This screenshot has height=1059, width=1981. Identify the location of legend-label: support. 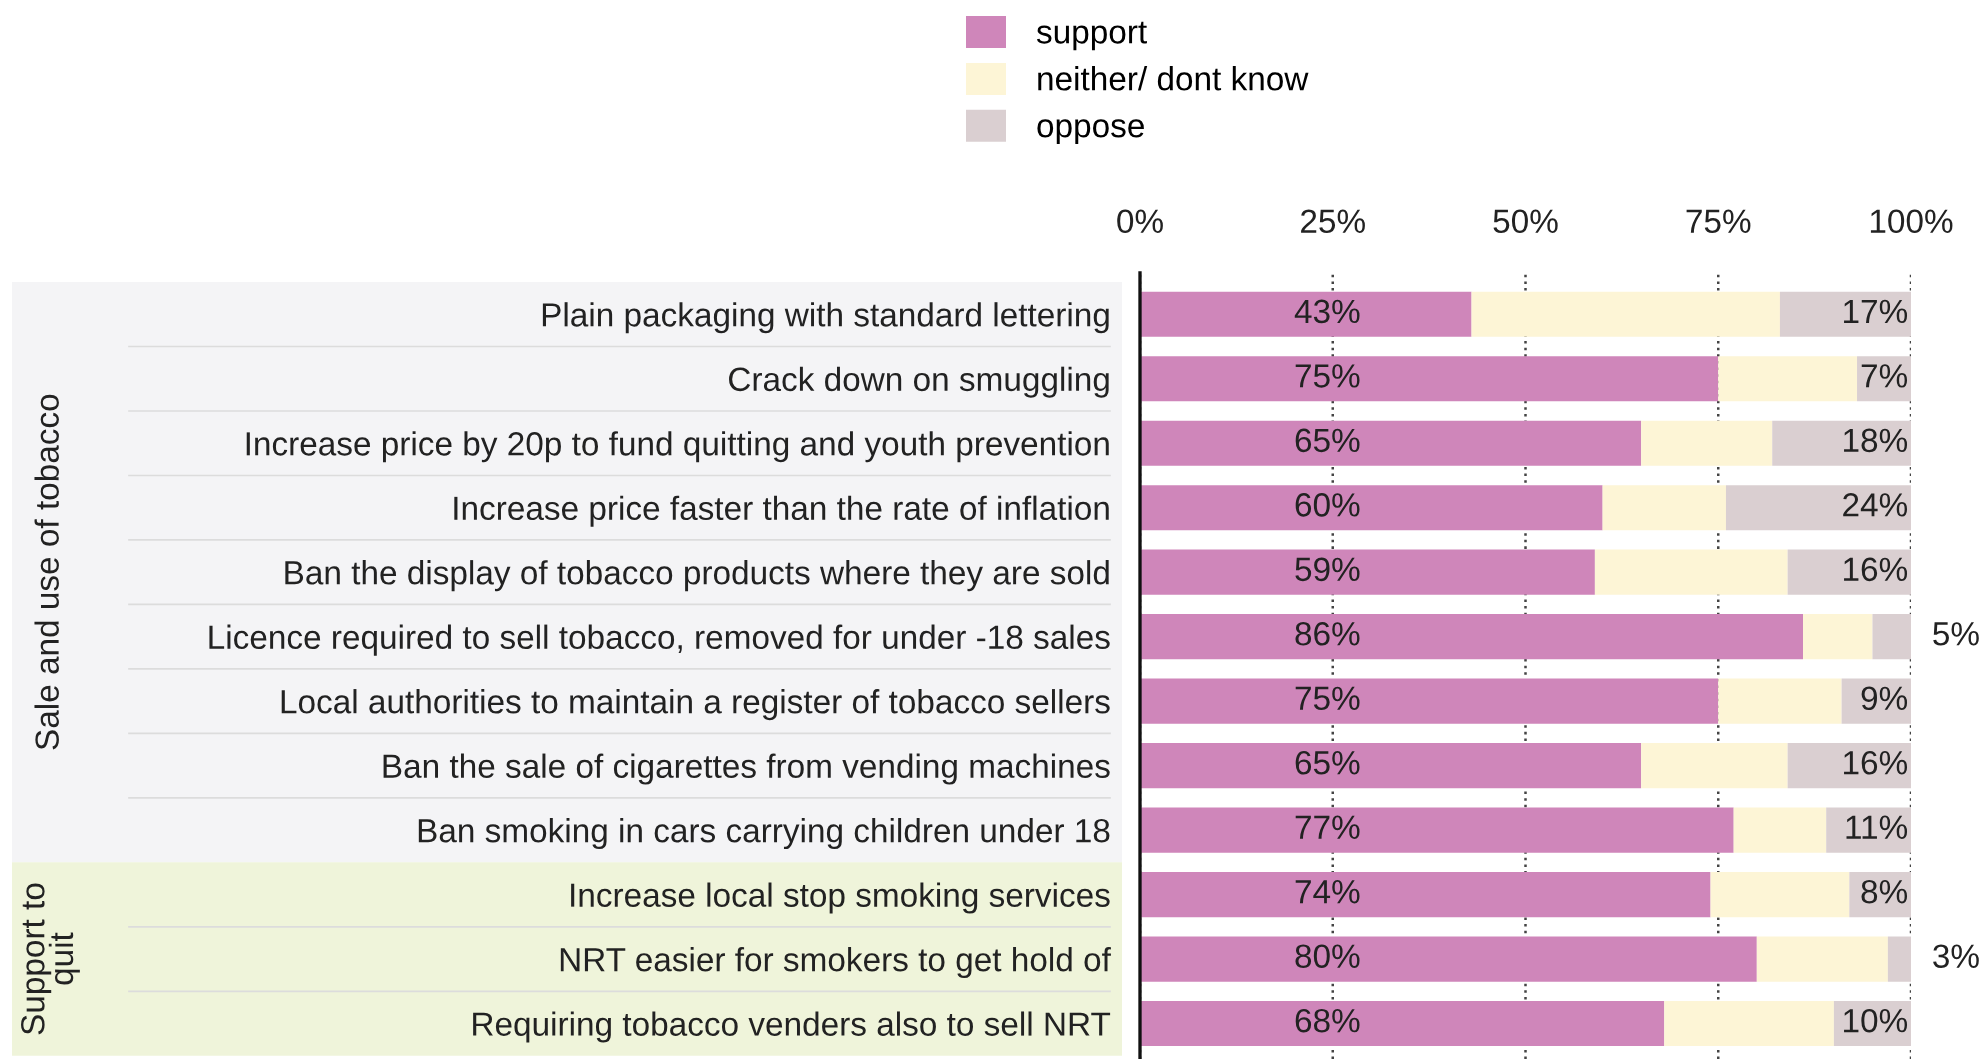
(1091, 36).